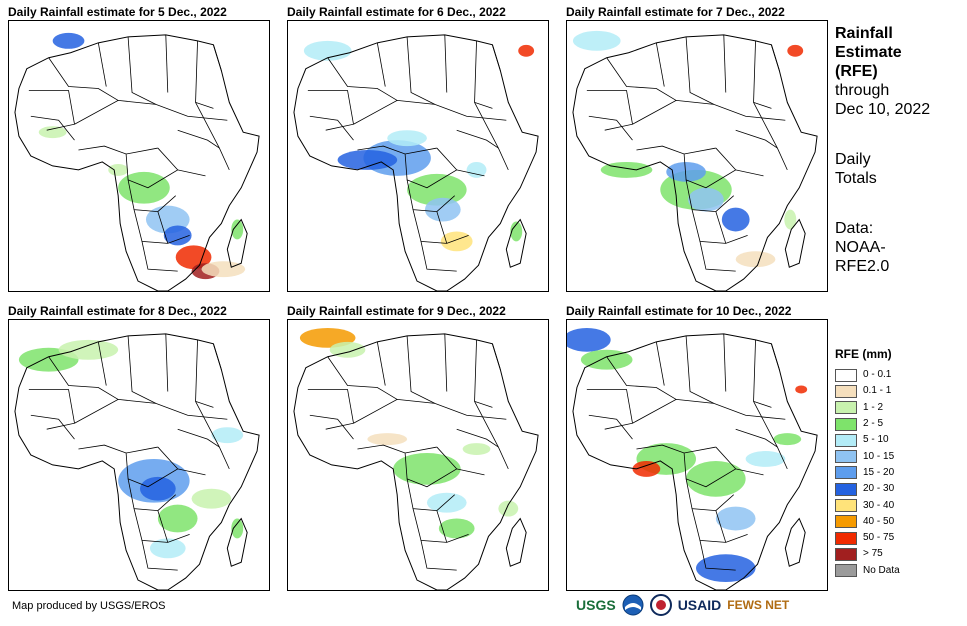 The width and height of the screenshot is (967, 626). I want to click on totals-label: Totals, so click(856, 178).